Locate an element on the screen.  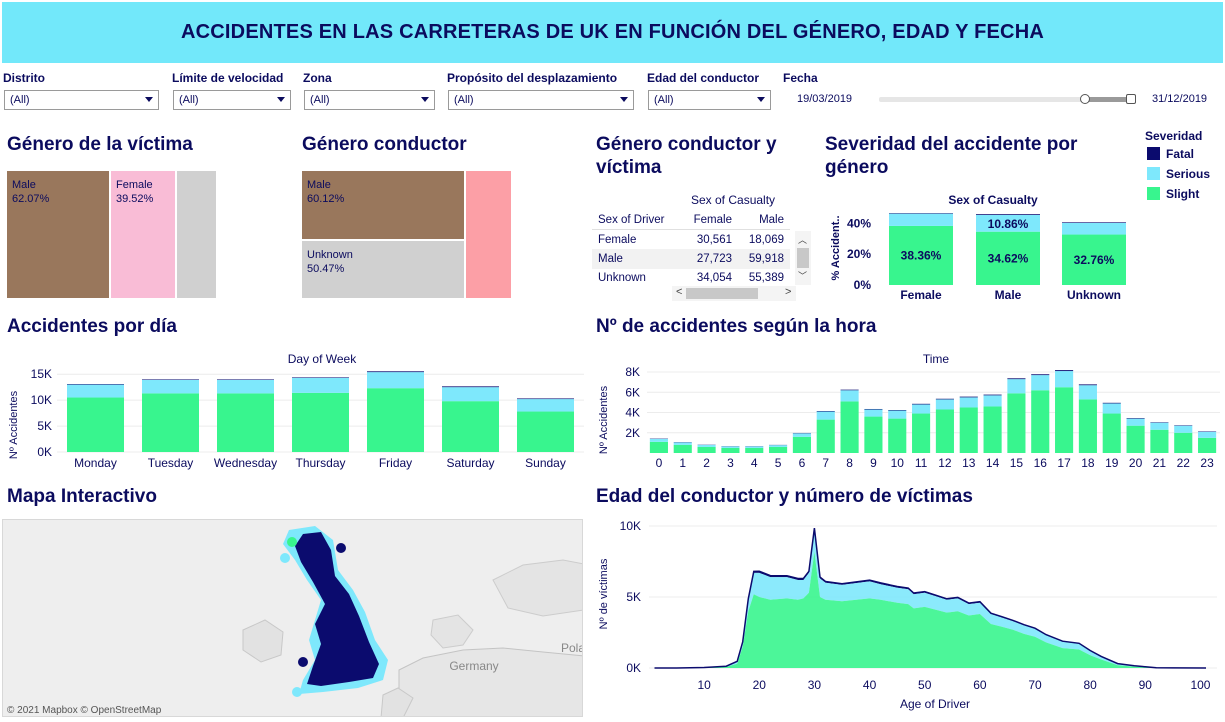
chevron-right-icon: > is located at coordinates (788, 292).